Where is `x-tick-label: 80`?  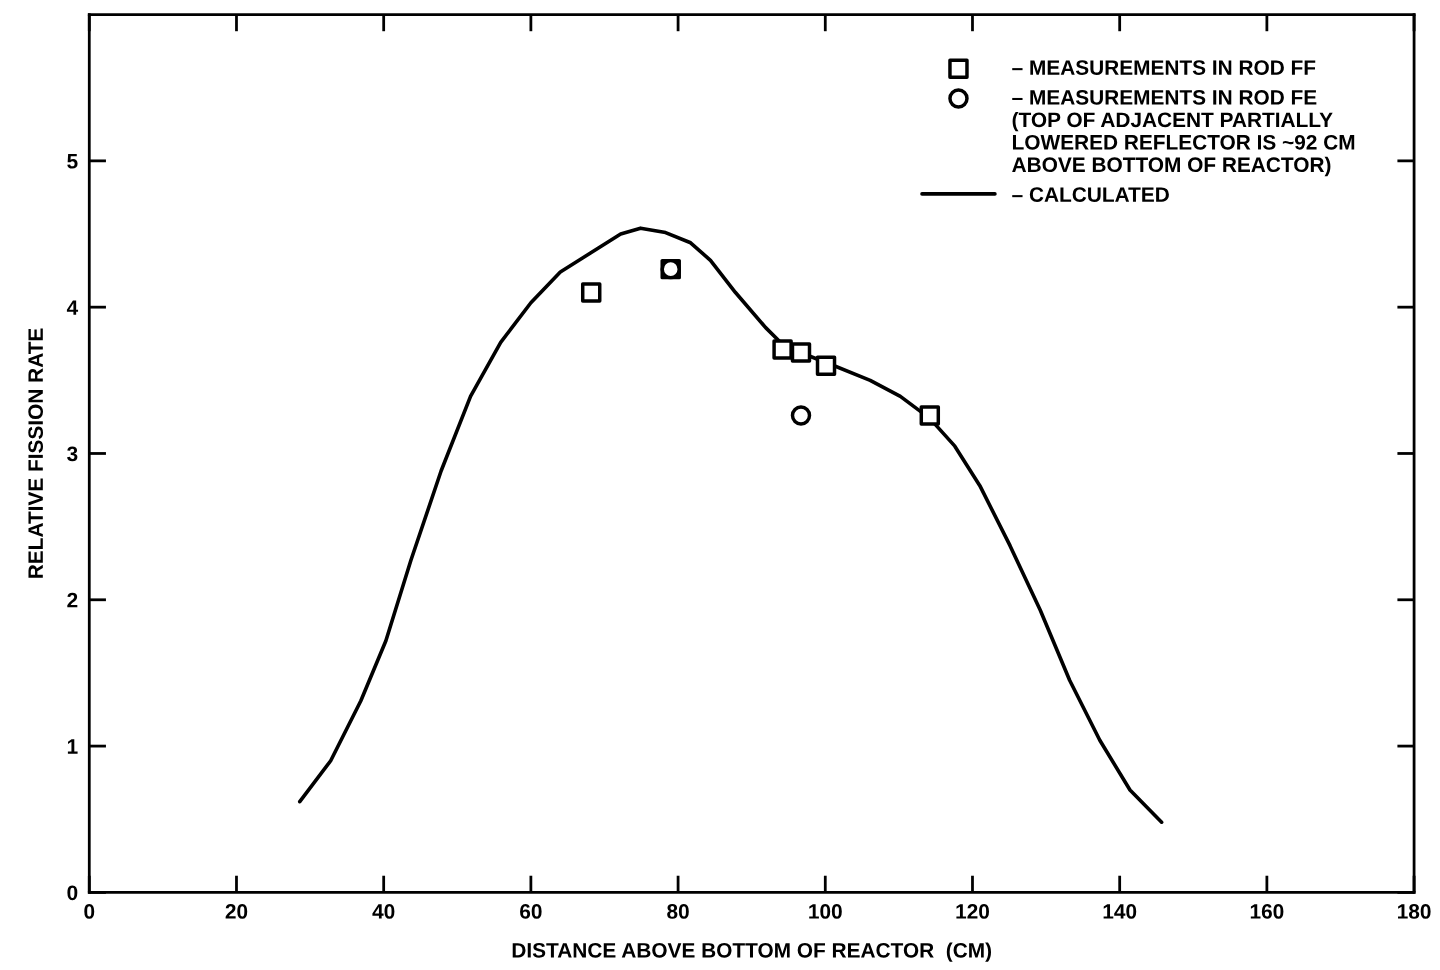
x-tick-label: 80 is located at coordinates (678, 911).